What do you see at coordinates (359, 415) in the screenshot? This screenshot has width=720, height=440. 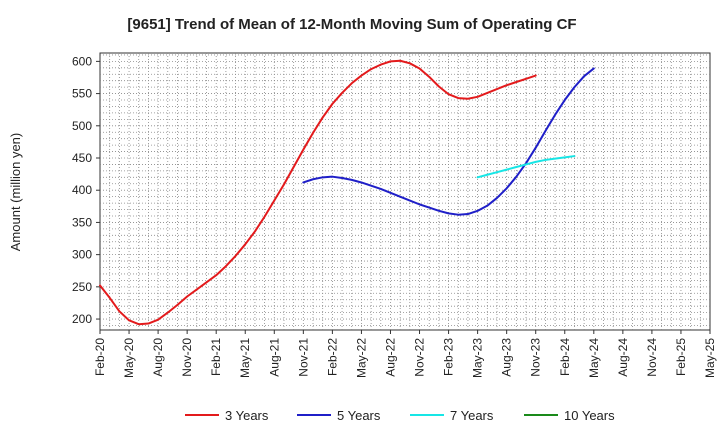 I see `legend-label: 5 Years` at bounding box center [359, 415].